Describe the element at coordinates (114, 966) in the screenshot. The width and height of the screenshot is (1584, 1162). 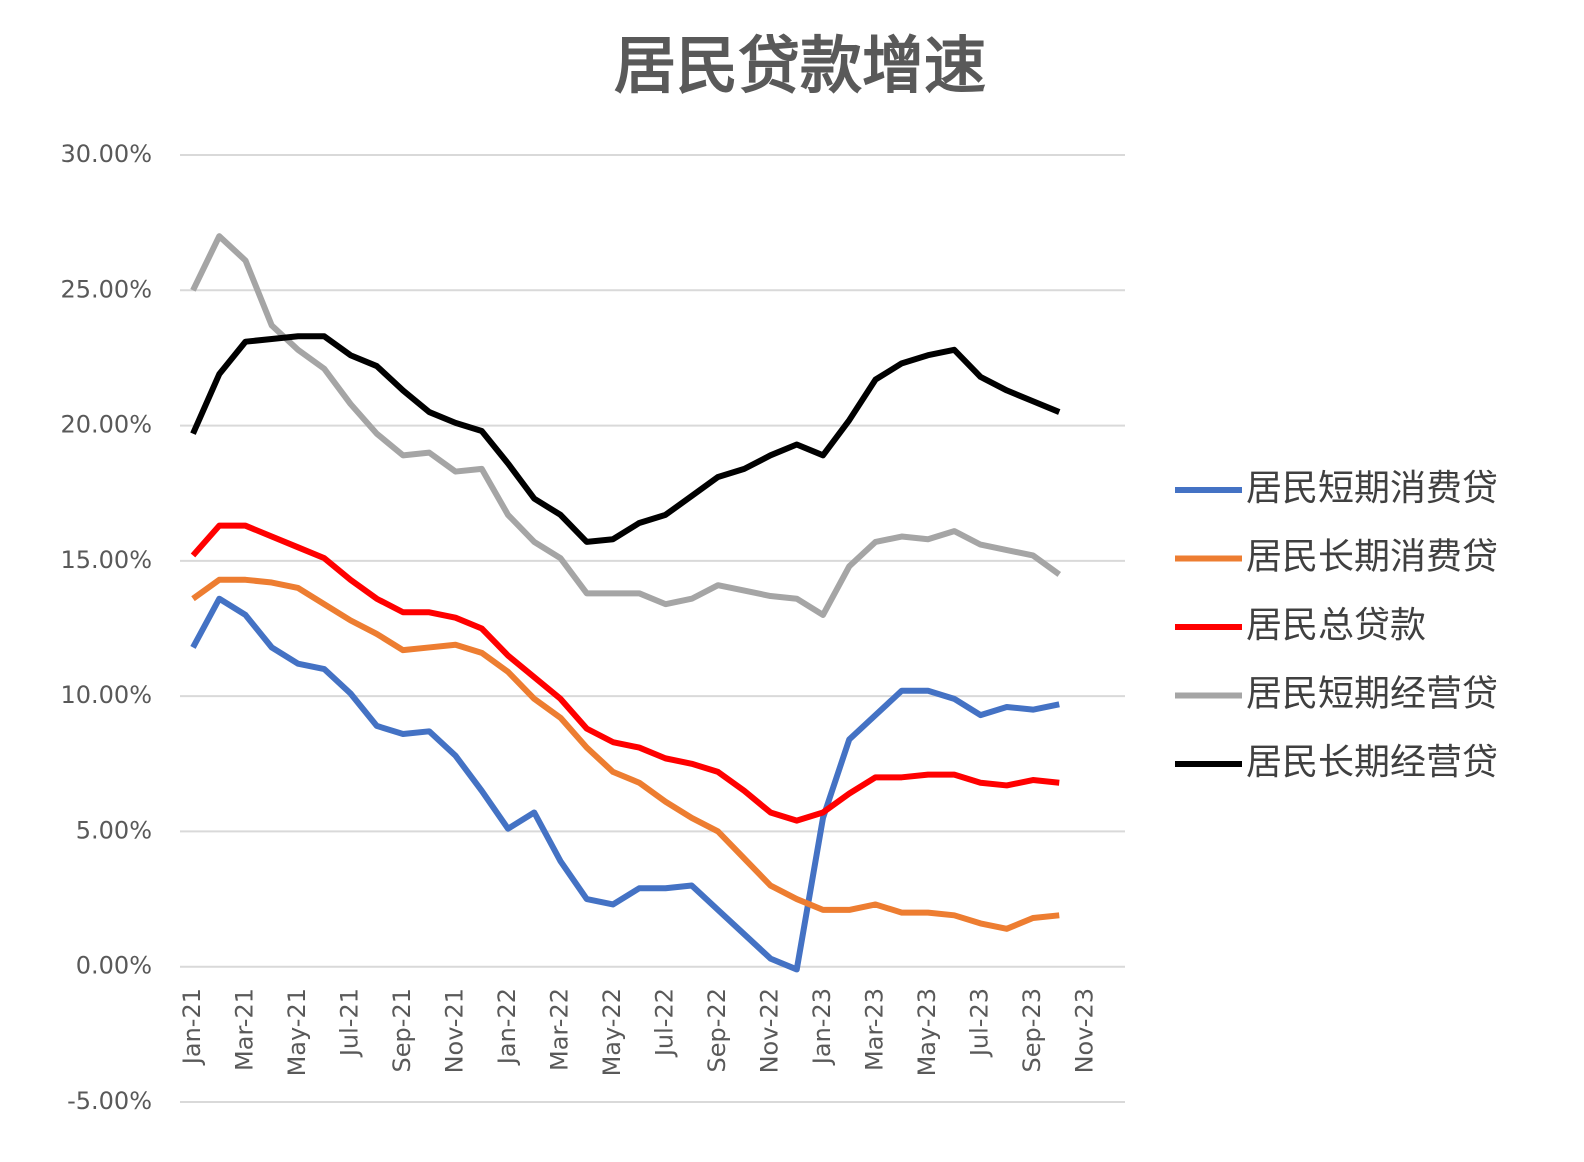
I see `y-tick-label: 0.00%` at that location.